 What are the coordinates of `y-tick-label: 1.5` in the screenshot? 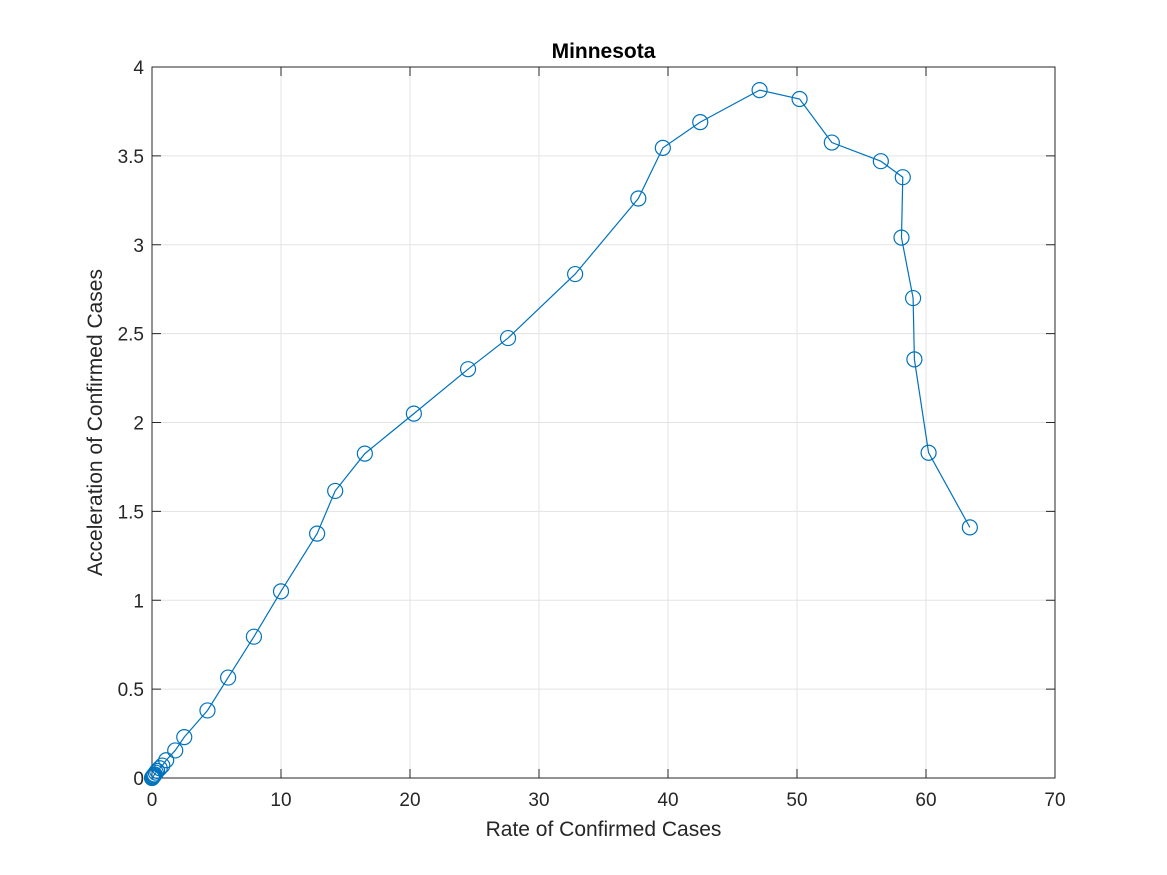 It's located at (131, 512).